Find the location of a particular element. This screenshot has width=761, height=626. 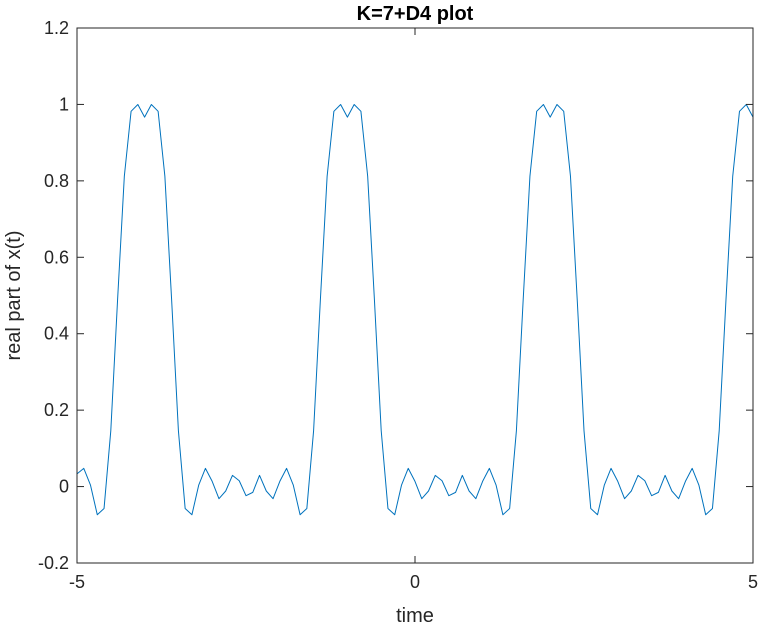

x-tick-label: 5 is located at coordinates (753, 582).